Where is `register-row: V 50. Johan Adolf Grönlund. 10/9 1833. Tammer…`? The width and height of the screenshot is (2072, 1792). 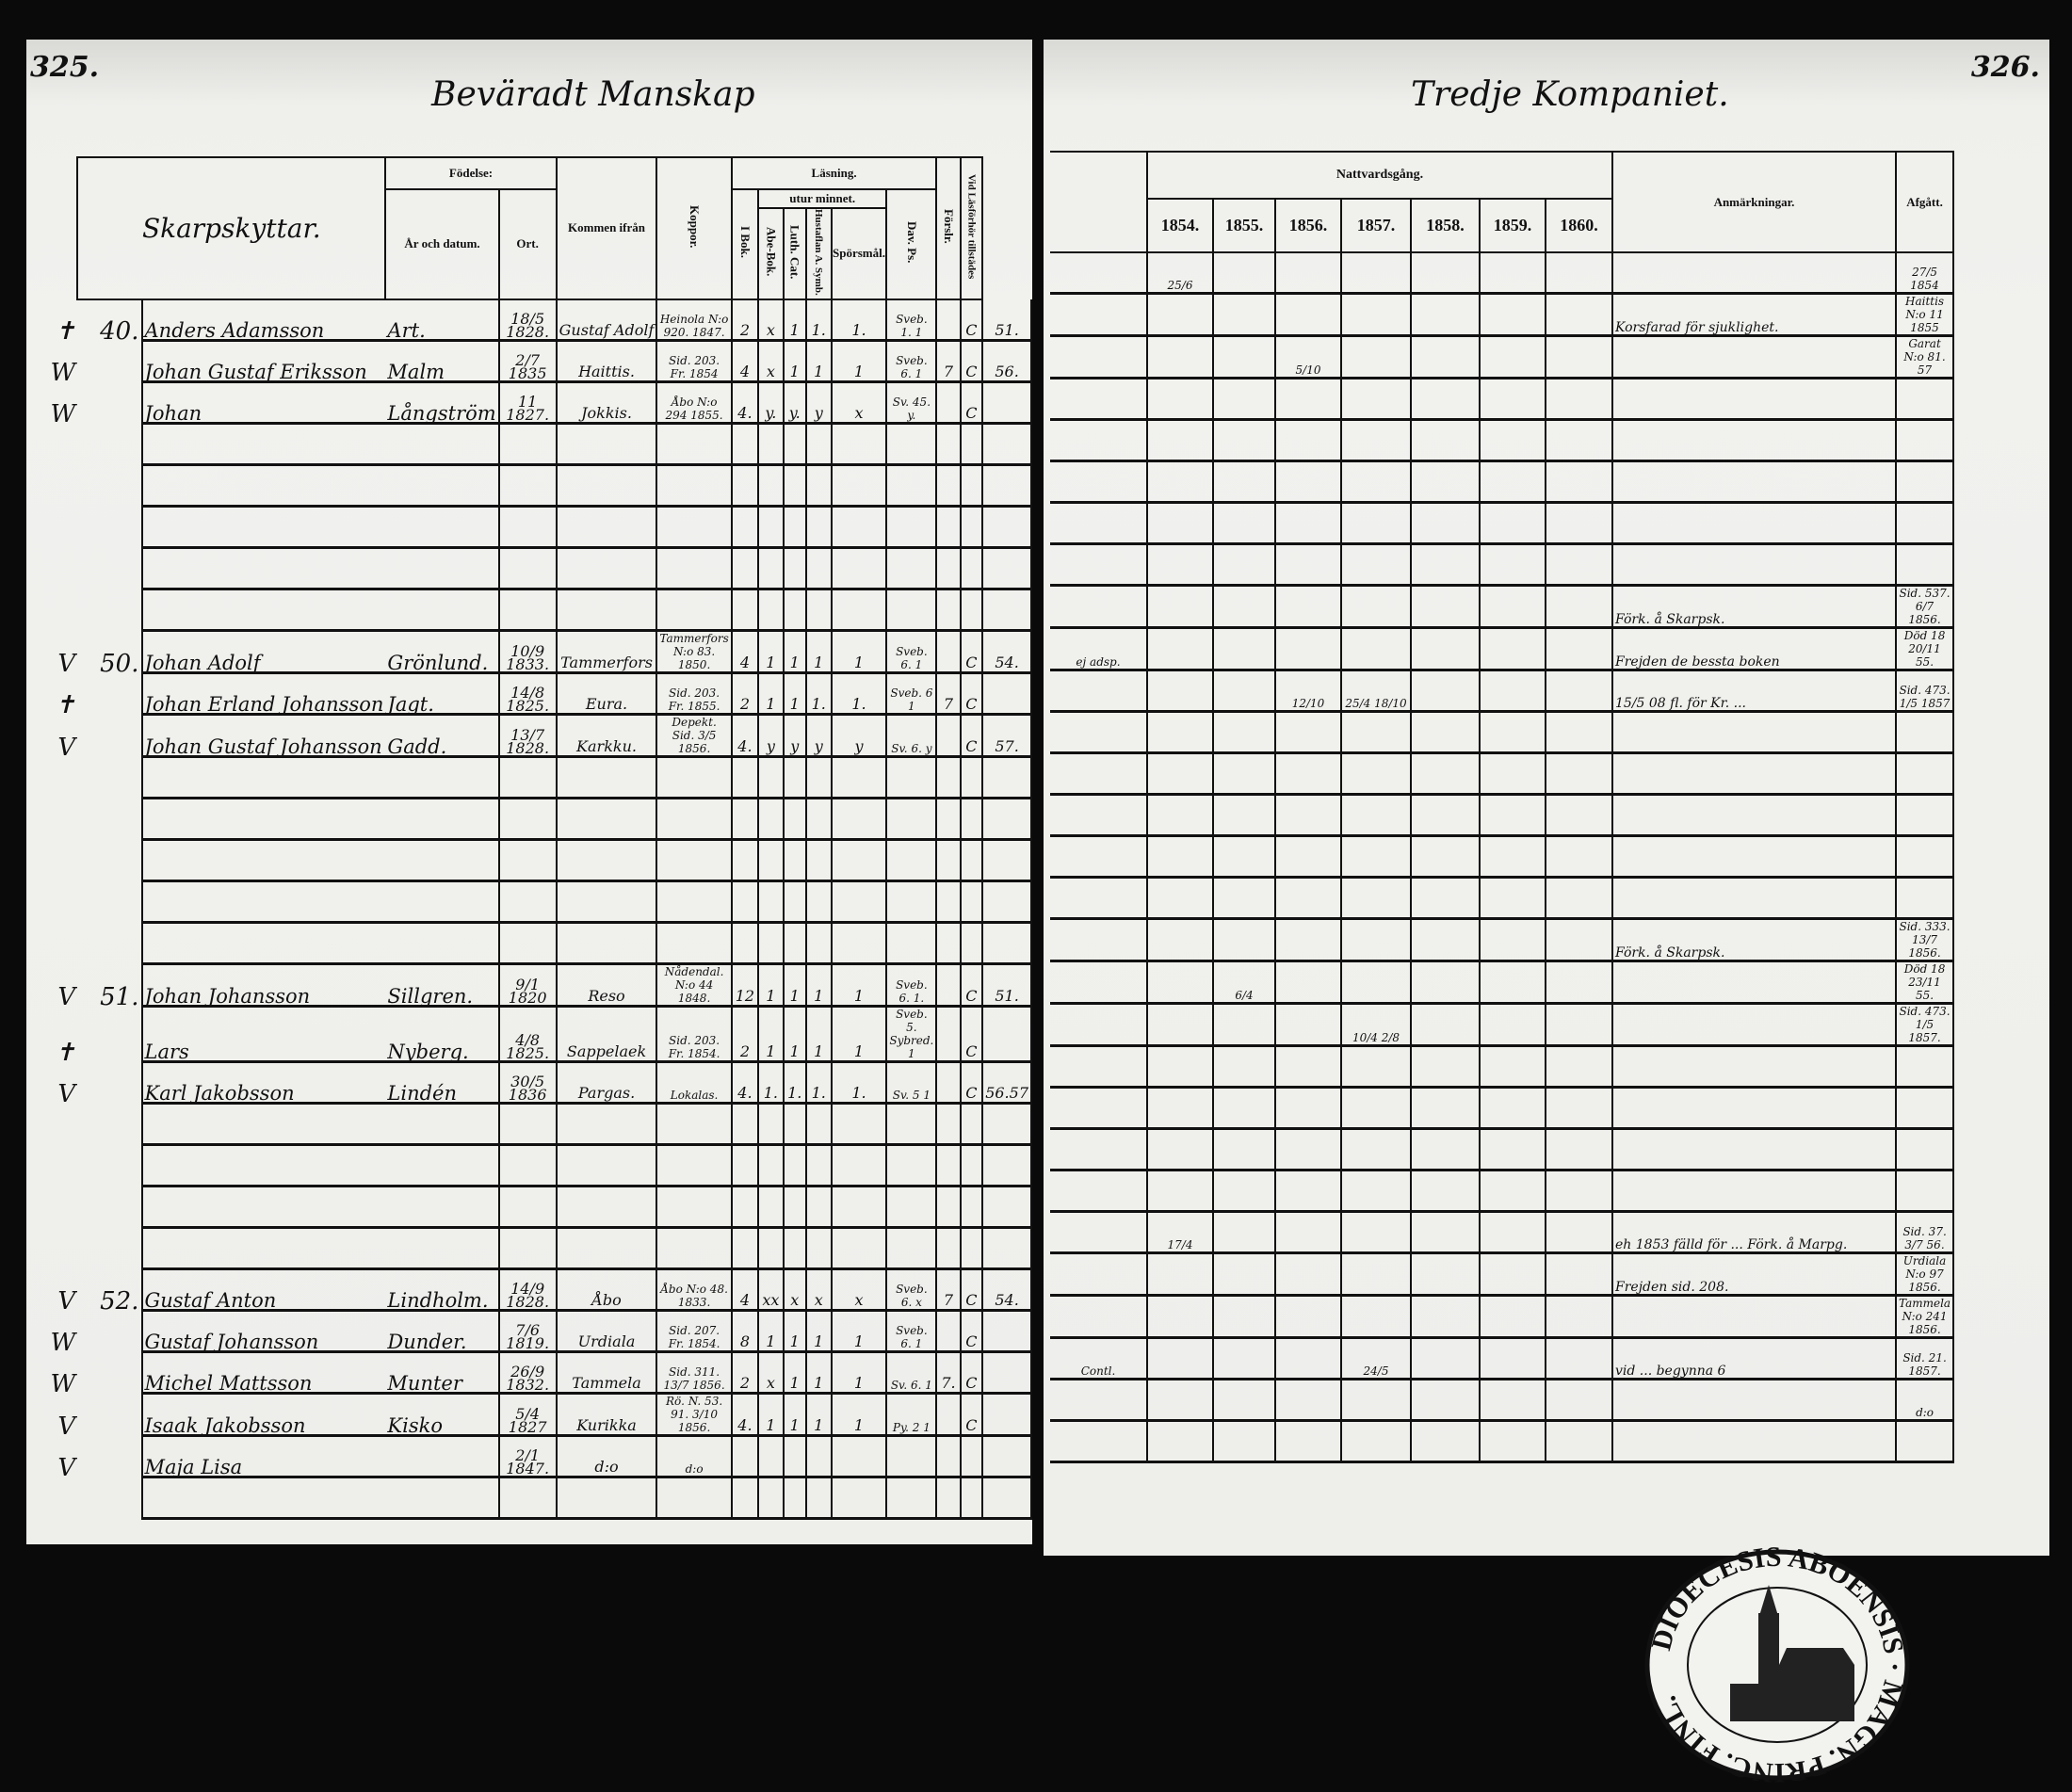 register-row: V 50. Johan Adolf Grönlund. 10/9 1833. Tammer… is located at coordinates (534, 652).